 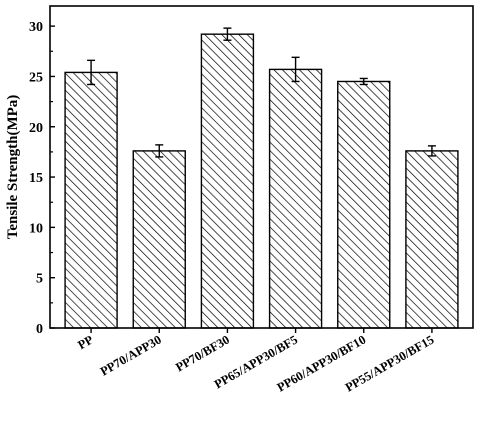 What do you see at coordinates (39, 279) in the screenshot?
I see `y-tick-label: 5` at bounding box center [39, 279].